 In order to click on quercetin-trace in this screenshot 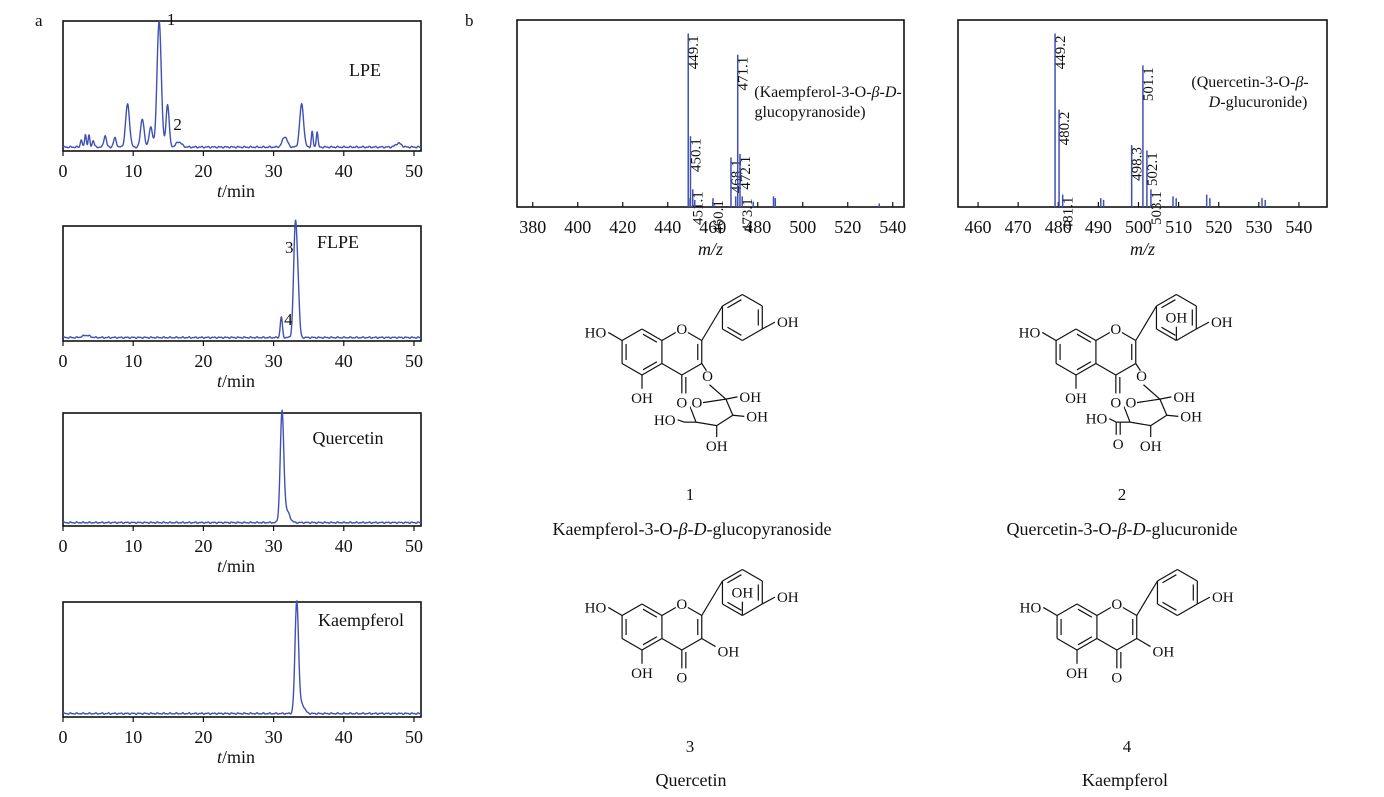, I will do `click(242, 467)`.